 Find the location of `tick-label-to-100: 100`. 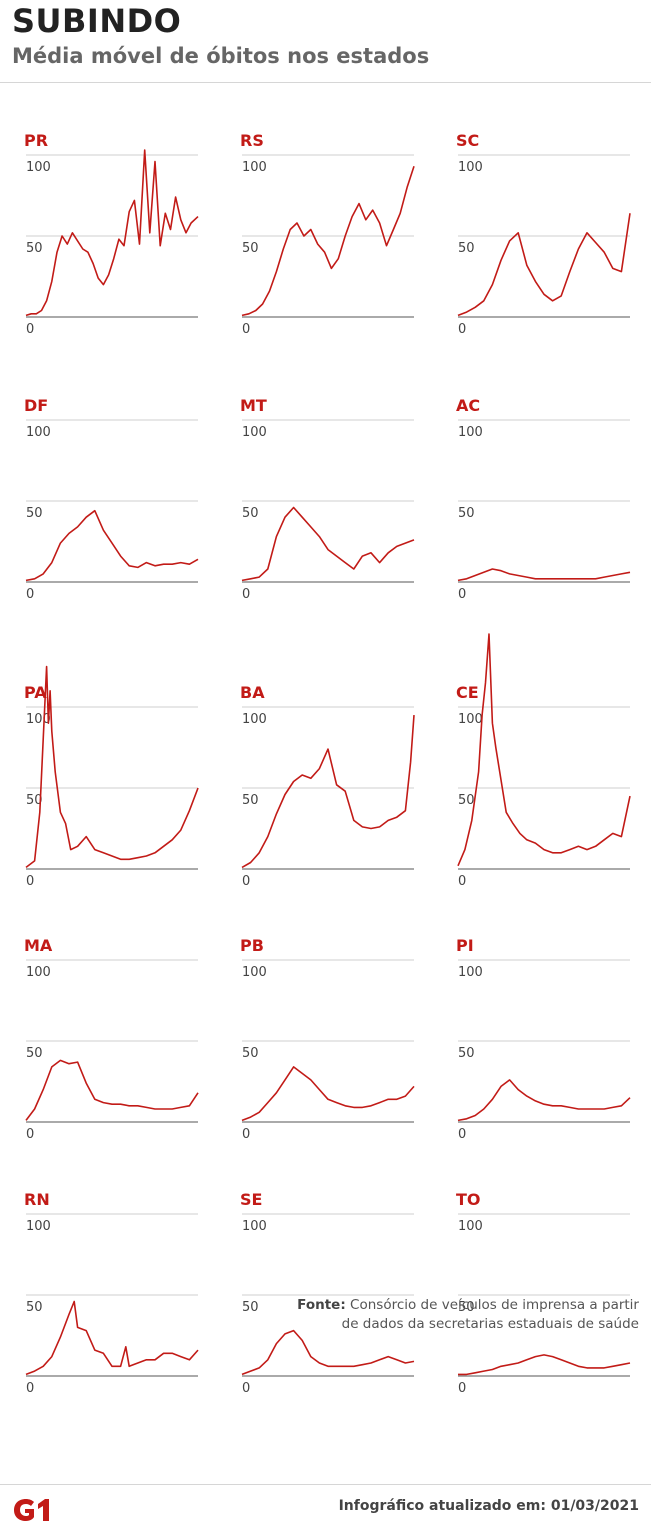

tick-label-to-100: 100 is located at coordinates (470, 1226).